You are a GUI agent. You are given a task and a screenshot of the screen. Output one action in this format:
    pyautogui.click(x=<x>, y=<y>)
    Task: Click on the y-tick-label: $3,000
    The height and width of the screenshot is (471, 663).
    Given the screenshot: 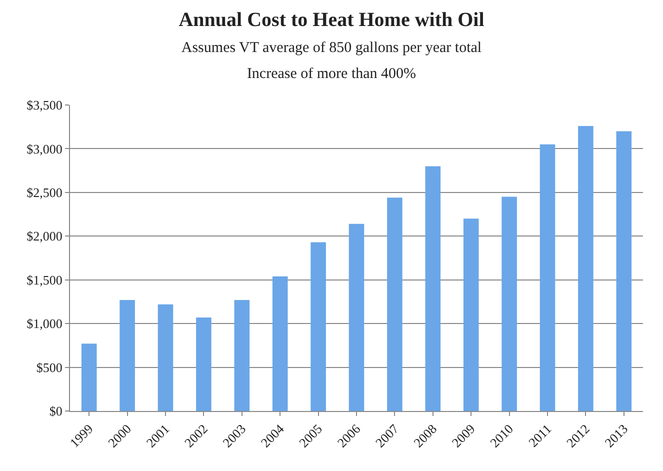 What is the action you would take?
    pyautogui.click(x=44, y=148)
    